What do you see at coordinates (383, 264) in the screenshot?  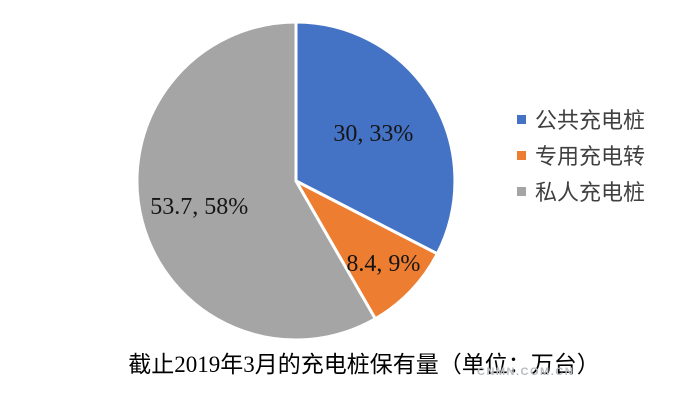 I see `pie-slice-label-2: 8.4, 9%` at bounding box center [383, 264].